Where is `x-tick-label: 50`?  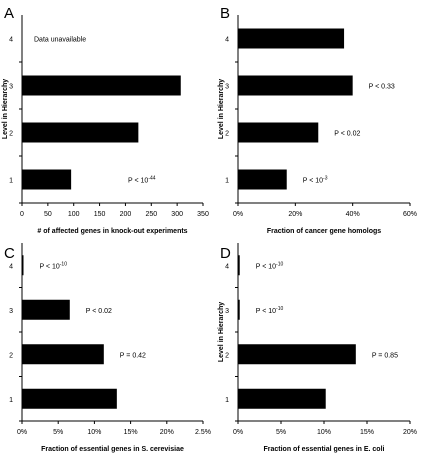 x-tick-label: 50 is located at coordinates (48, 214).